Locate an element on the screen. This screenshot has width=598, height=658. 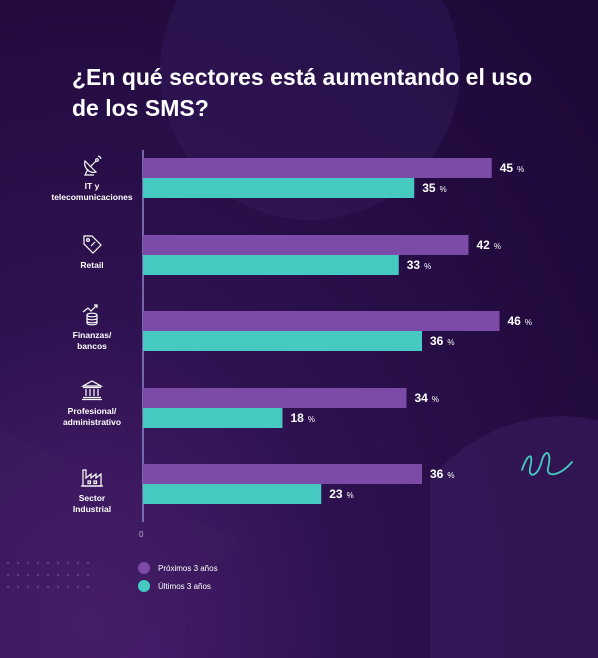
legend-swatch-last is located at coordinates (144, 586).